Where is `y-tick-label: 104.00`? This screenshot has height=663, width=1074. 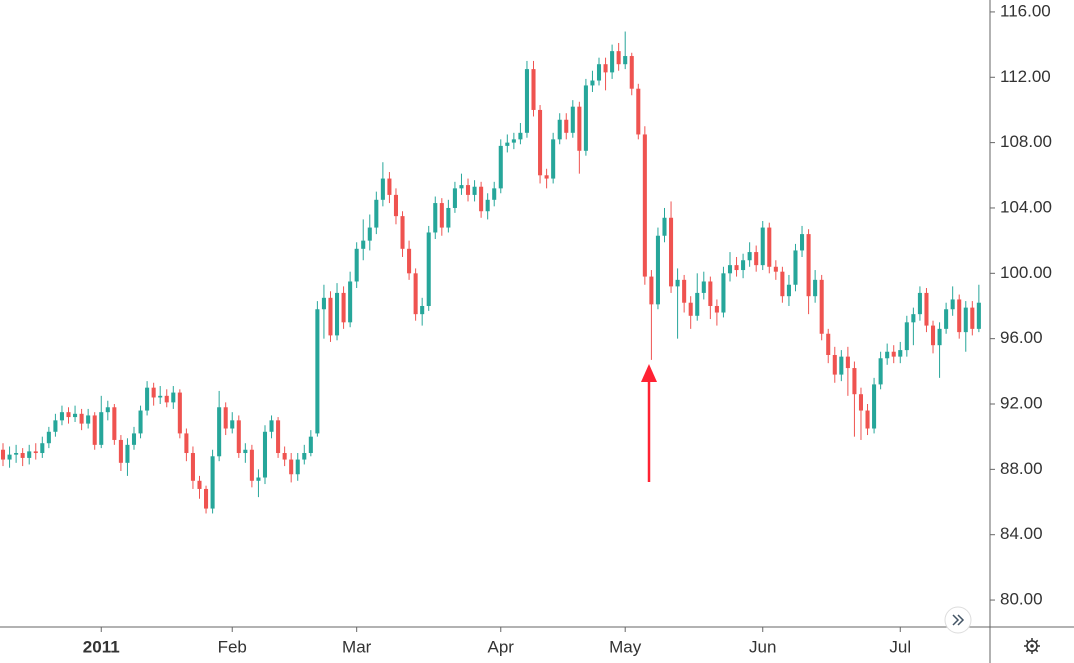
y-tick-label: 104.00 is located at coordinates (1026, 206).